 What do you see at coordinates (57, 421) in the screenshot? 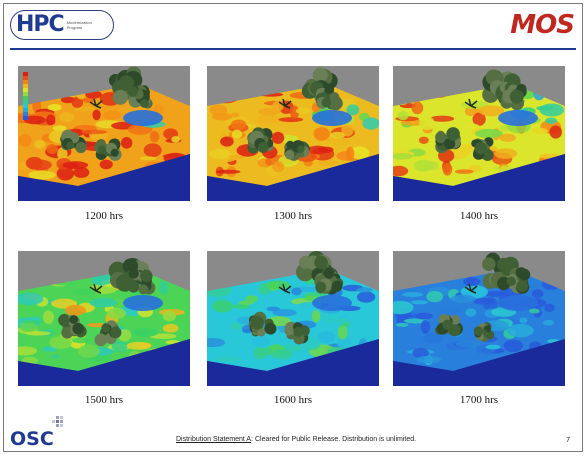
I see `osc-logo-dots` at bounding box center [57, 421].